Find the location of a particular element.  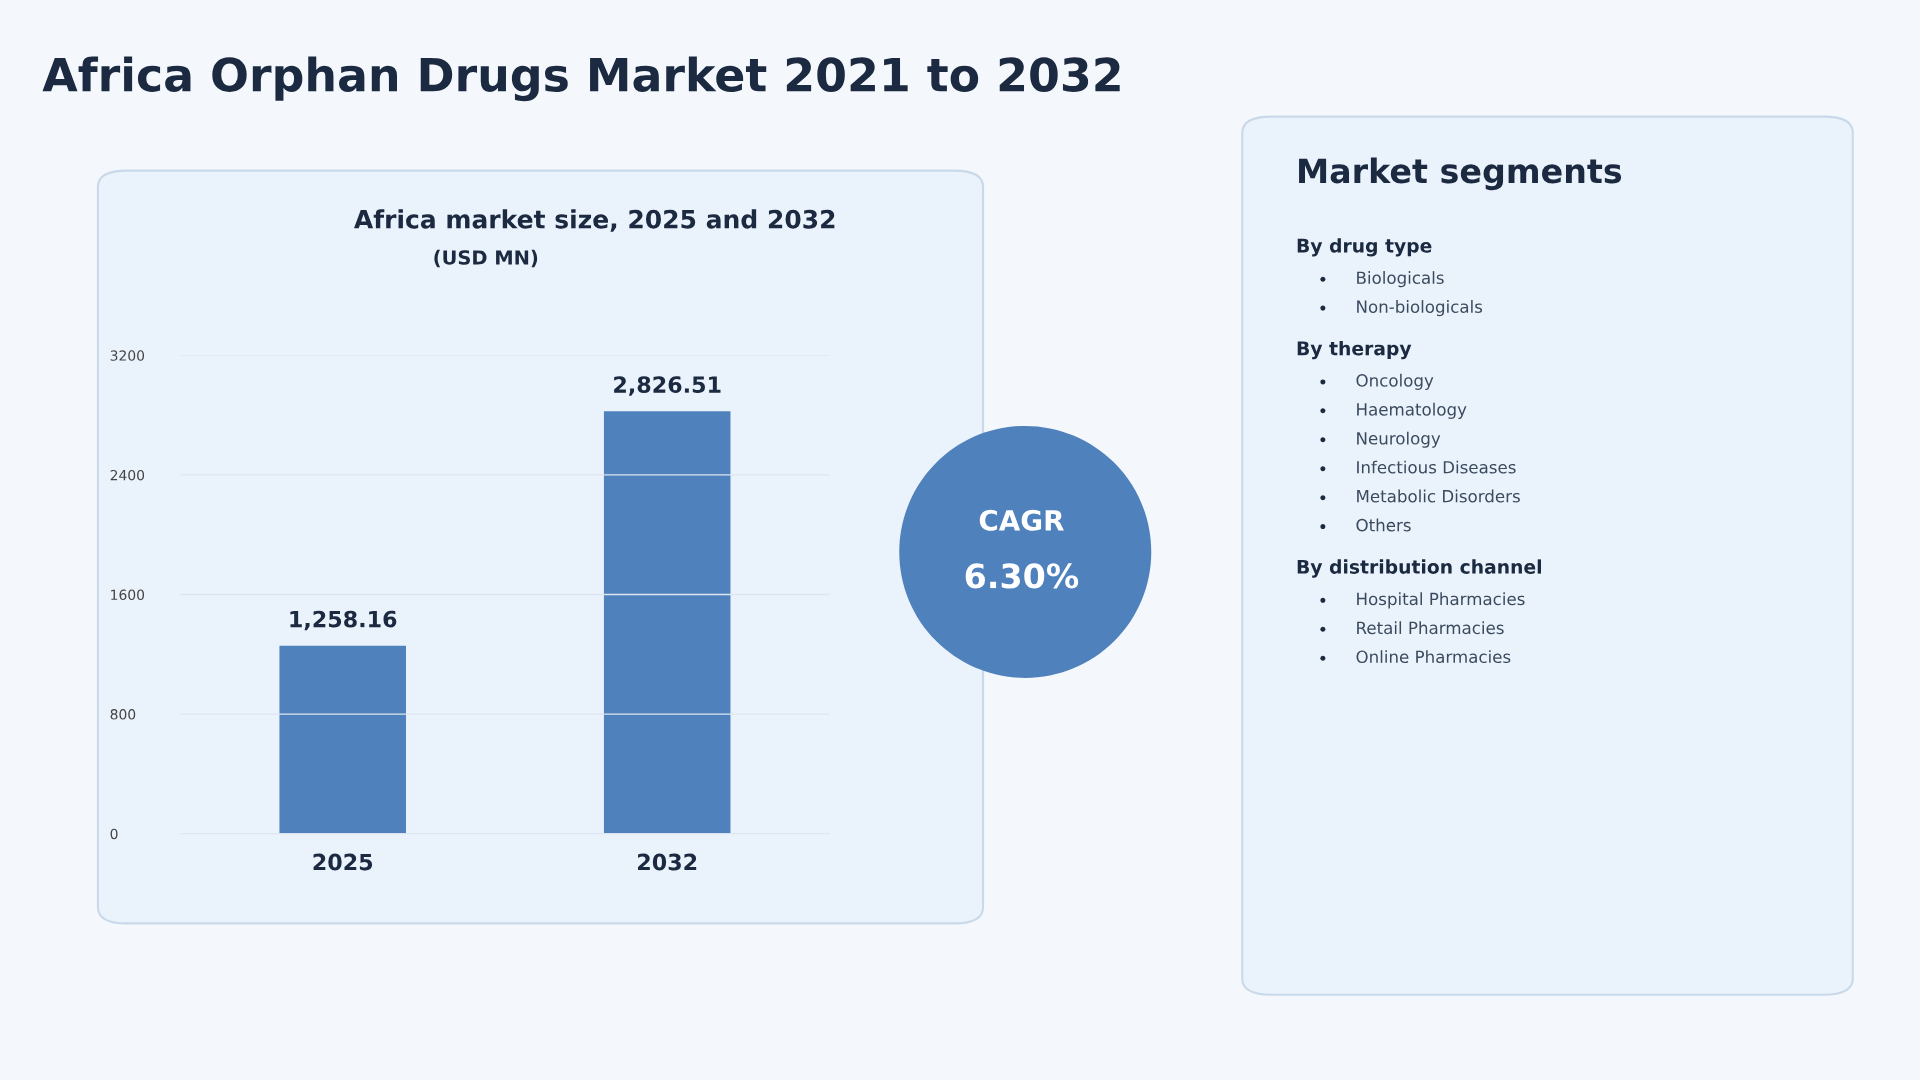

text: Oncology is located at coordinates (1395, 381).